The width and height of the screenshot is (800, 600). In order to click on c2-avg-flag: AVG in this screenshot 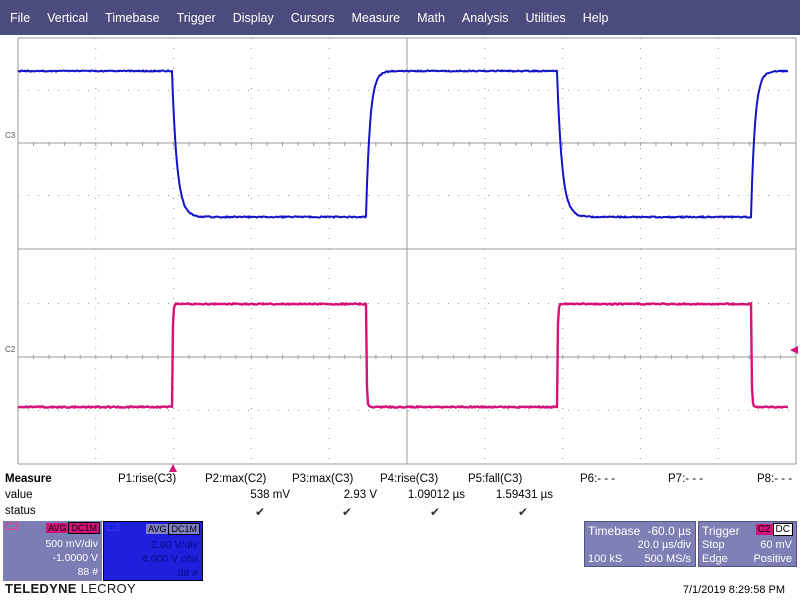, I will do `click(57, 528)`.